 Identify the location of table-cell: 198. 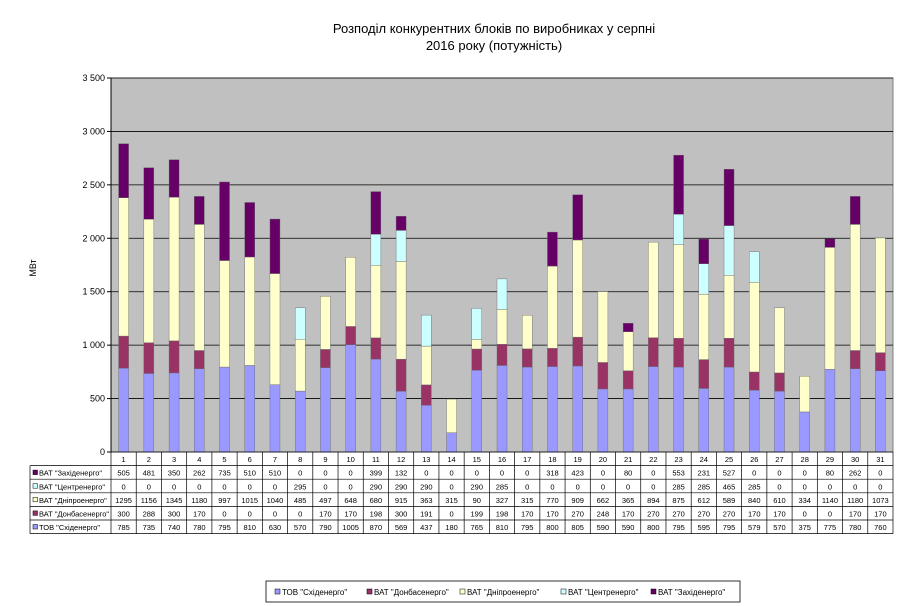
(376, 514).